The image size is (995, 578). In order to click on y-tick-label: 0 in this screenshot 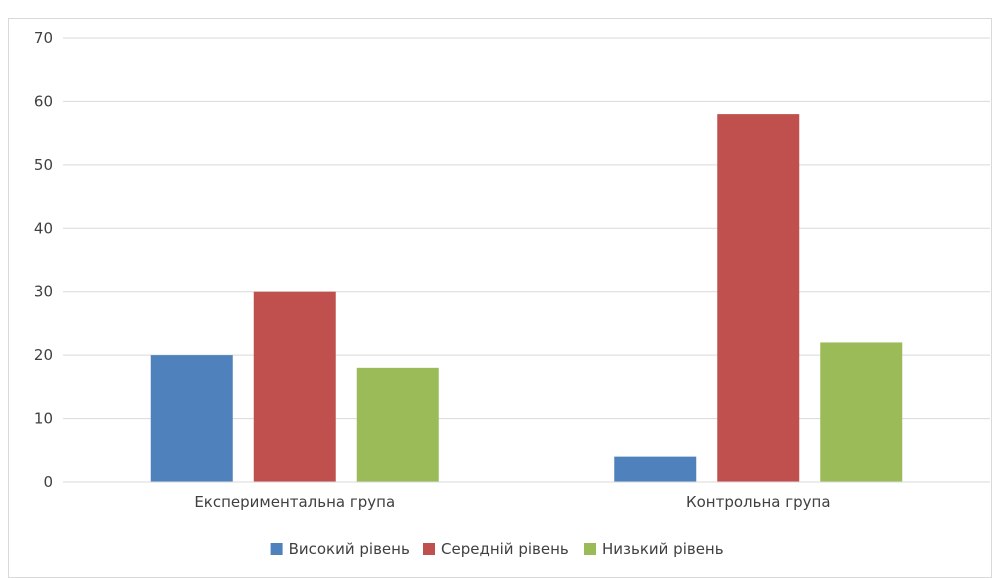, I will do `click(48, 482)`.